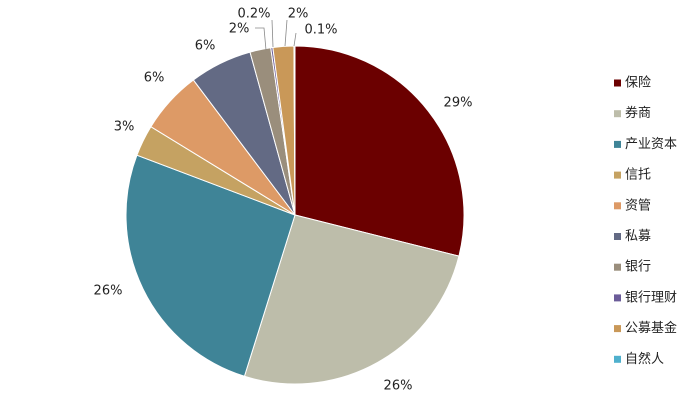  What do you see at coordinates (253, 14) in the screenshot?
I see `data-label-8: 0.2%` at bounding box center [253, 14].